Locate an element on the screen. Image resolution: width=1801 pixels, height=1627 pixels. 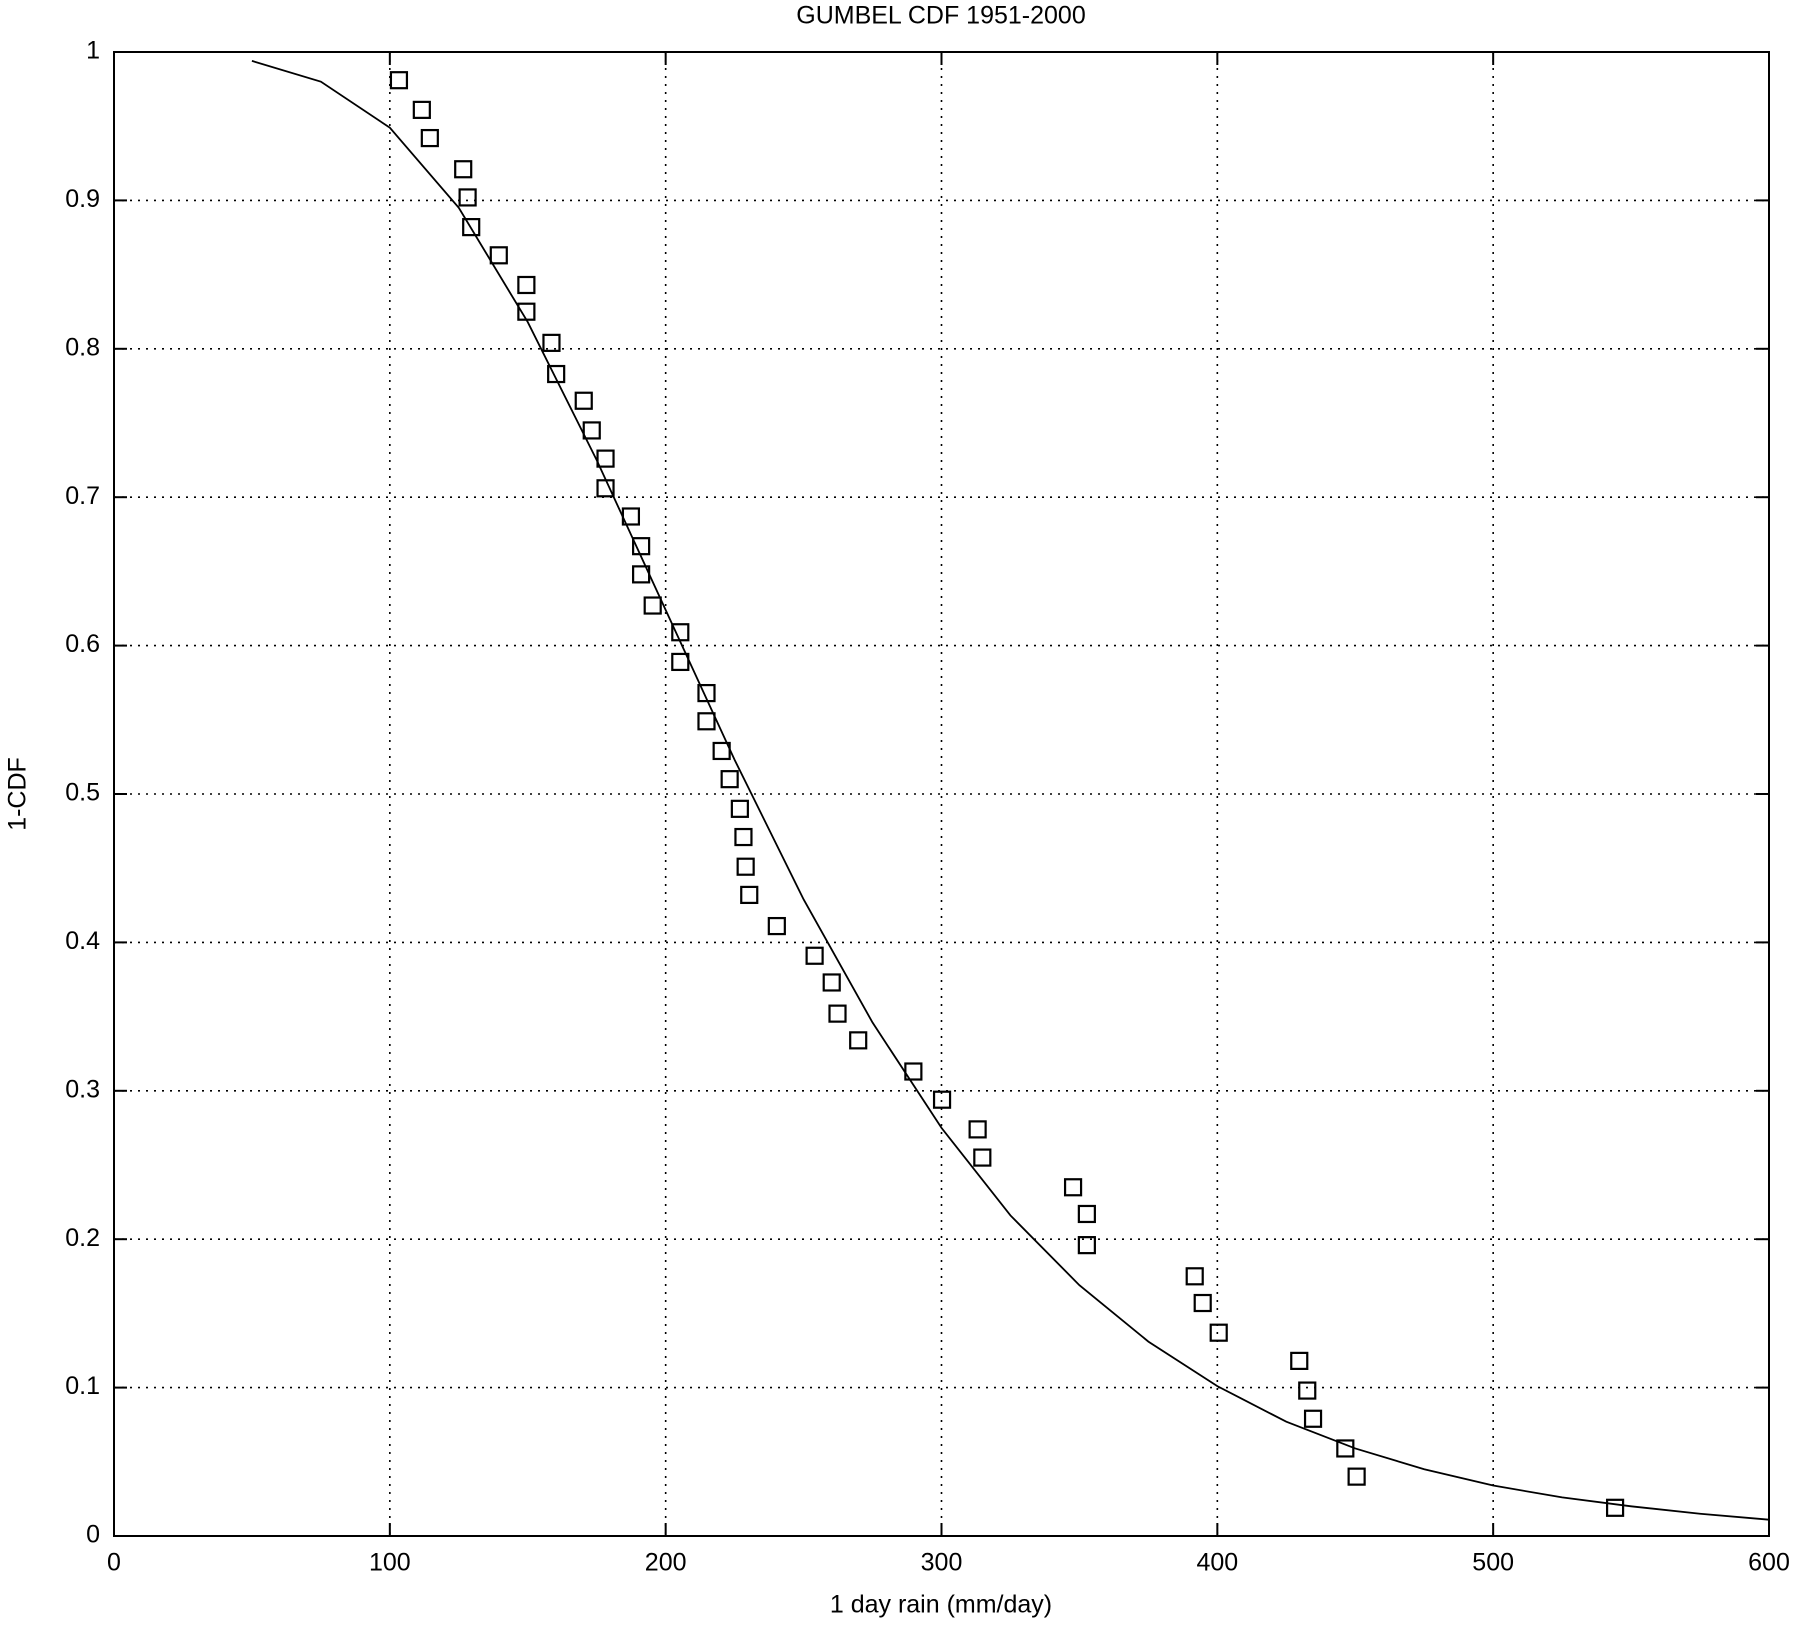
x-tick-label: 400 is located at coordinates (1217, 1563).